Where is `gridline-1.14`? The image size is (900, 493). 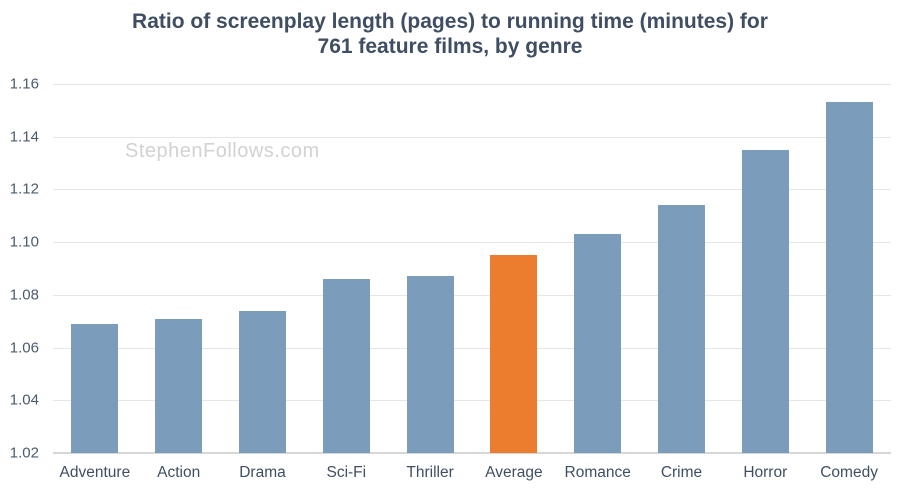
gridline-1.14 is located at coordinates (472, 137).